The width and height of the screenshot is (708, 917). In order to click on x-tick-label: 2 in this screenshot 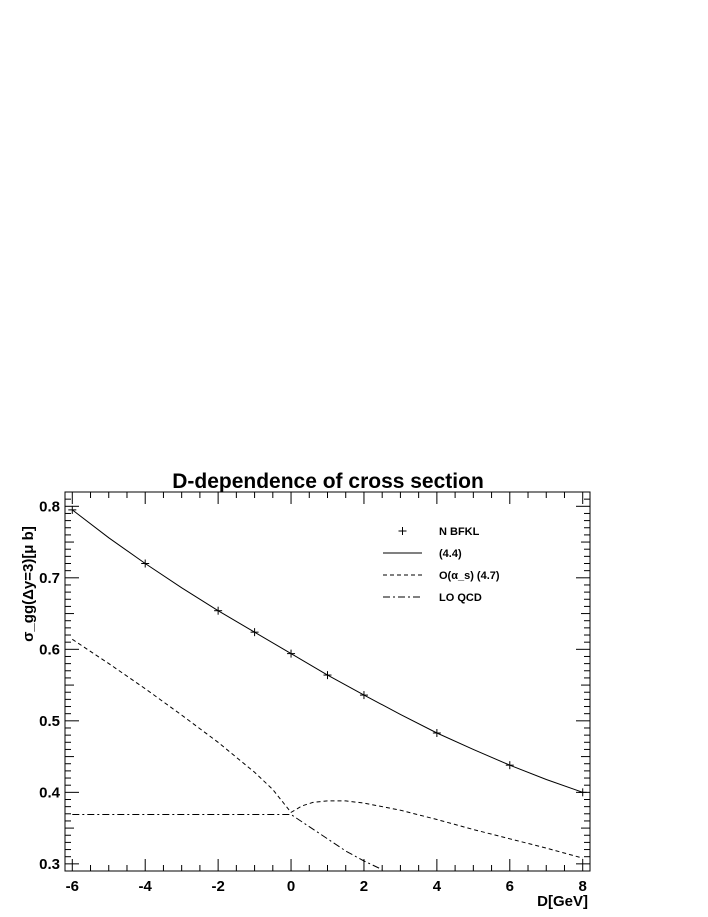, I will do `click(364, 886)`.